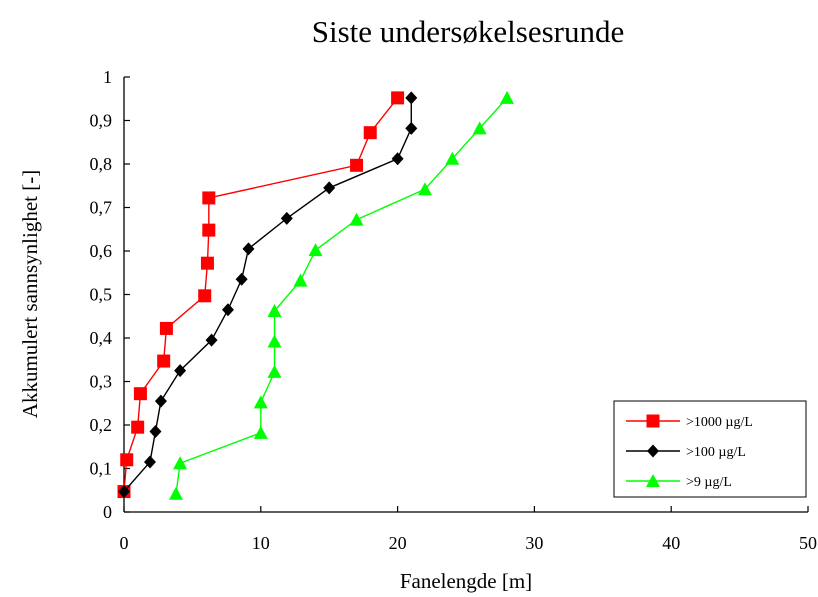 The width and height of the screenshot is (818, 597). I want to click on y-axis-label: Akkumulert sannsynlighet [-], so click(30, 294).